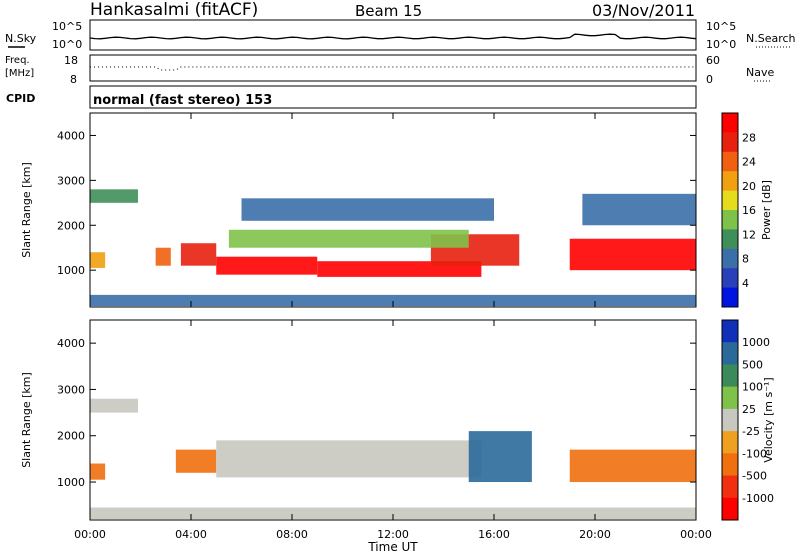 The width and height of the screenshot is (800, 554). Describe the element at coordinates (749, 162) in the screenshot. I see `colorbar-tick-label: 24` at that location.